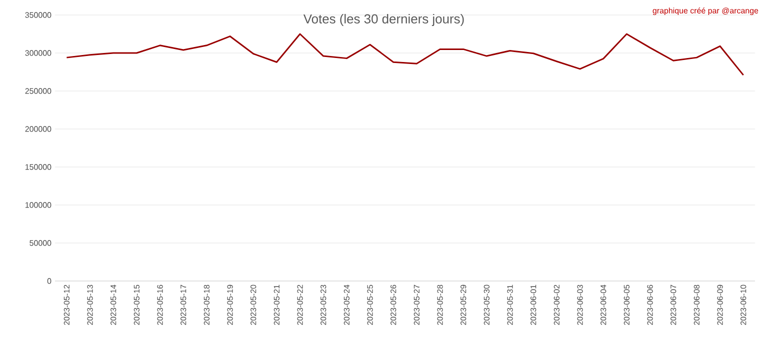 This screenshot has width=768, height=350. I want to click on chart-title: Votes (les 30 derniers jours), so click(383, 20).